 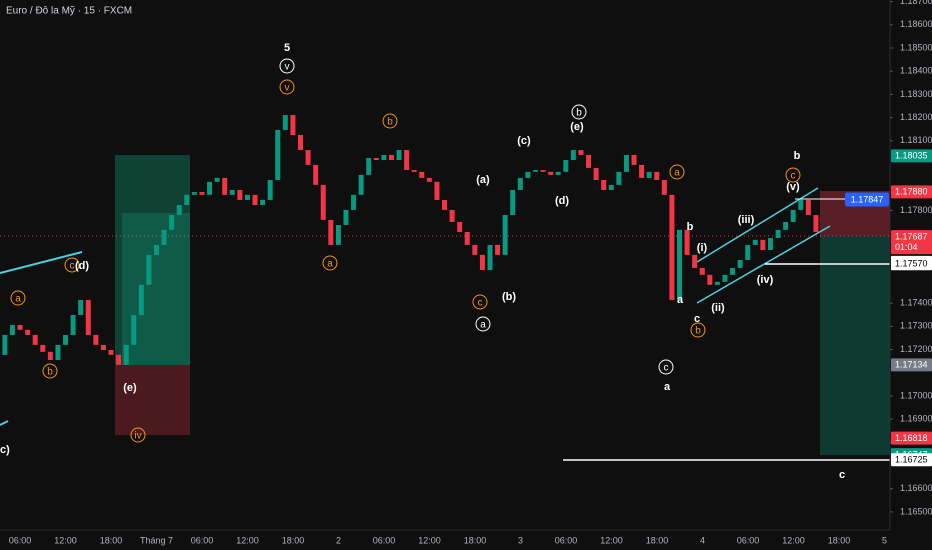 I want to click on y-tick-label: 1.17000, so click(x=916, y=395).